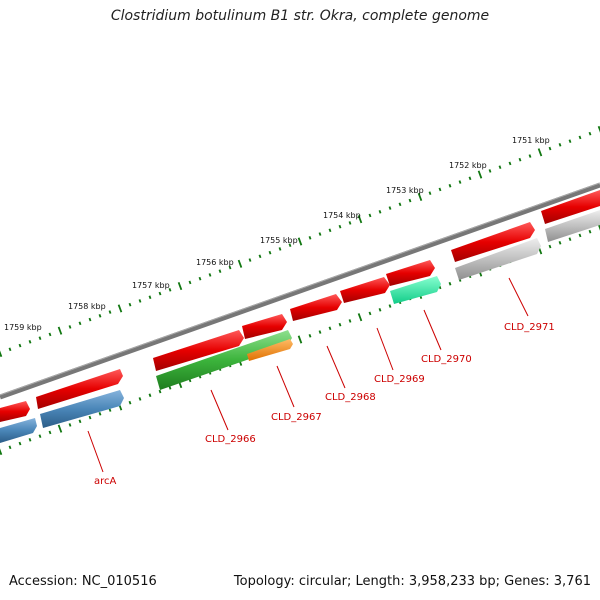 The image size is (600, 600). I want to click on gene-label-CLD_2971: CLD_2971, so click(529, 327).